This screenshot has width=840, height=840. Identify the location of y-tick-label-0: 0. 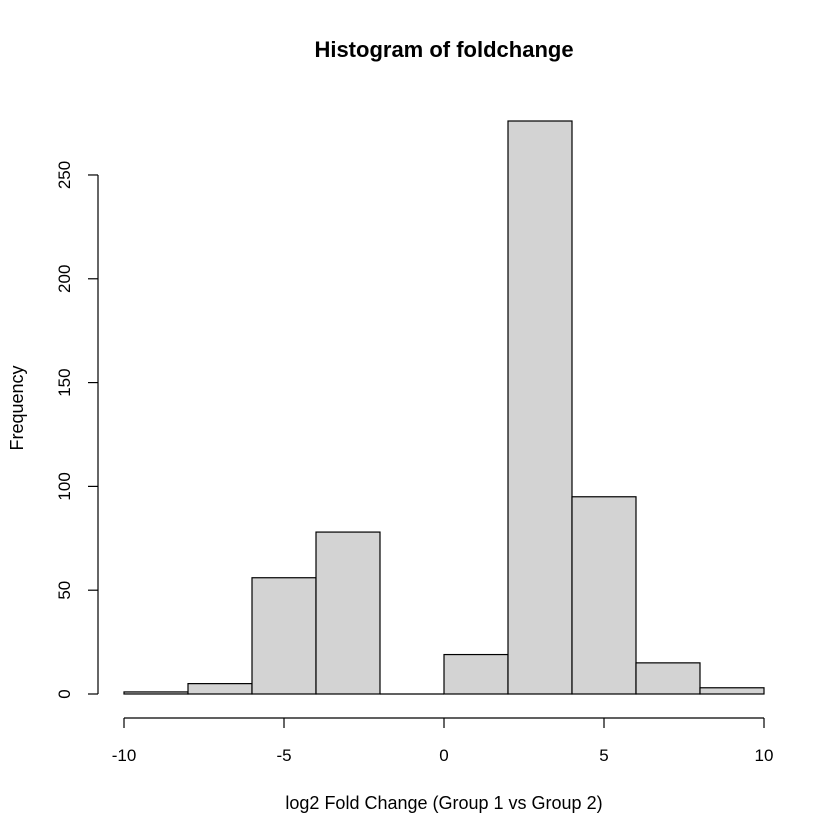
(64, 693).